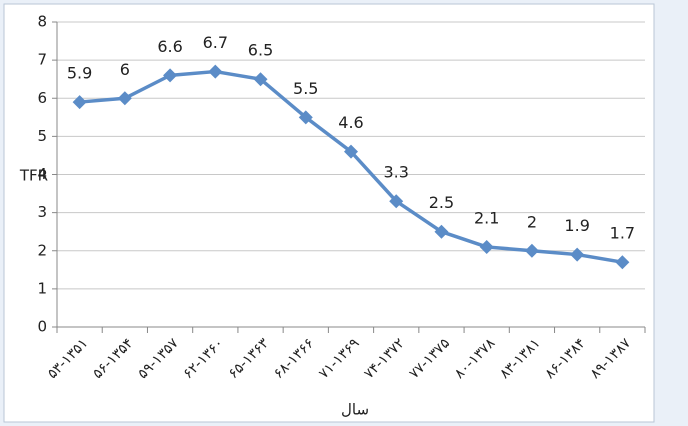 The image size is (688, 426). Describe the element at coordinates (532, 221) in the screenshot. I see `data-label: 2` at that location.